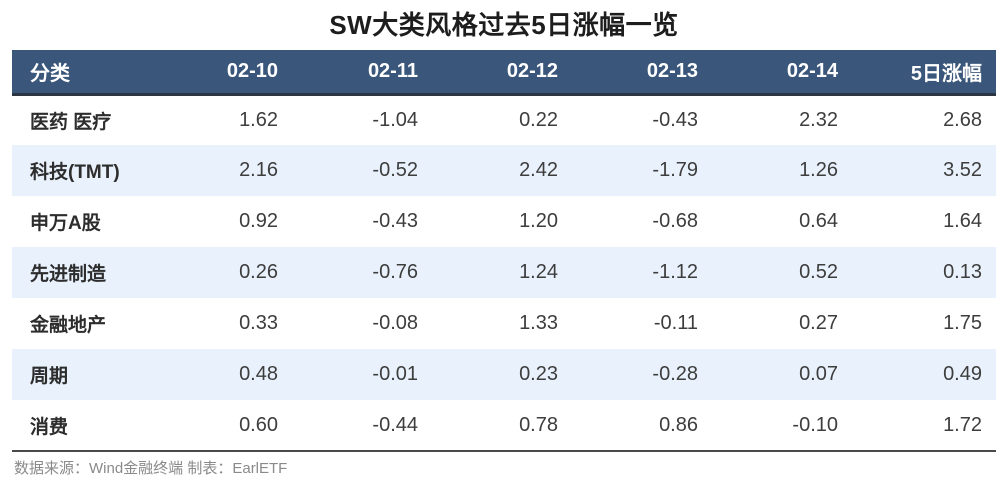 This screenshot has width=1008, height=482. What do you see at coordinates (208, 426) in the screenshot?
I see `value-cell: 0.60` at bounding box center [208, 426].